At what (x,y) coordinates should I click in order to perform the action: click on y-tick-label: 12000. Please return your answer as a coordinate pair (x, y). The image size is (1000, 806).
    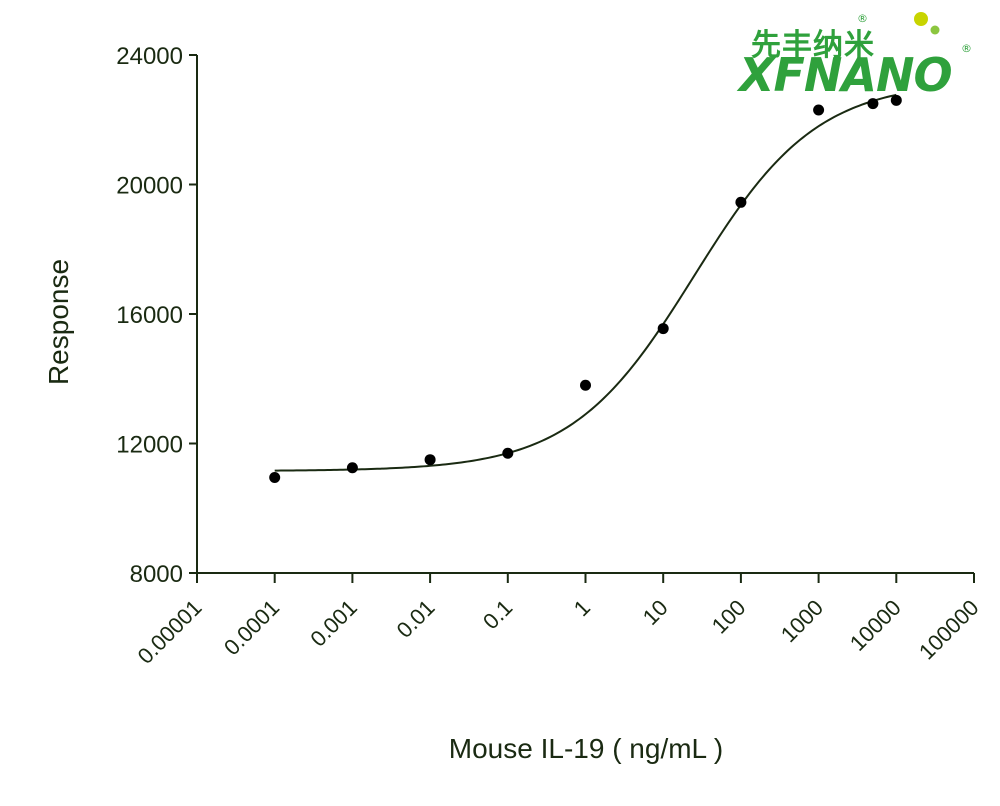
    Looking at the image, I should click on (149, 445).